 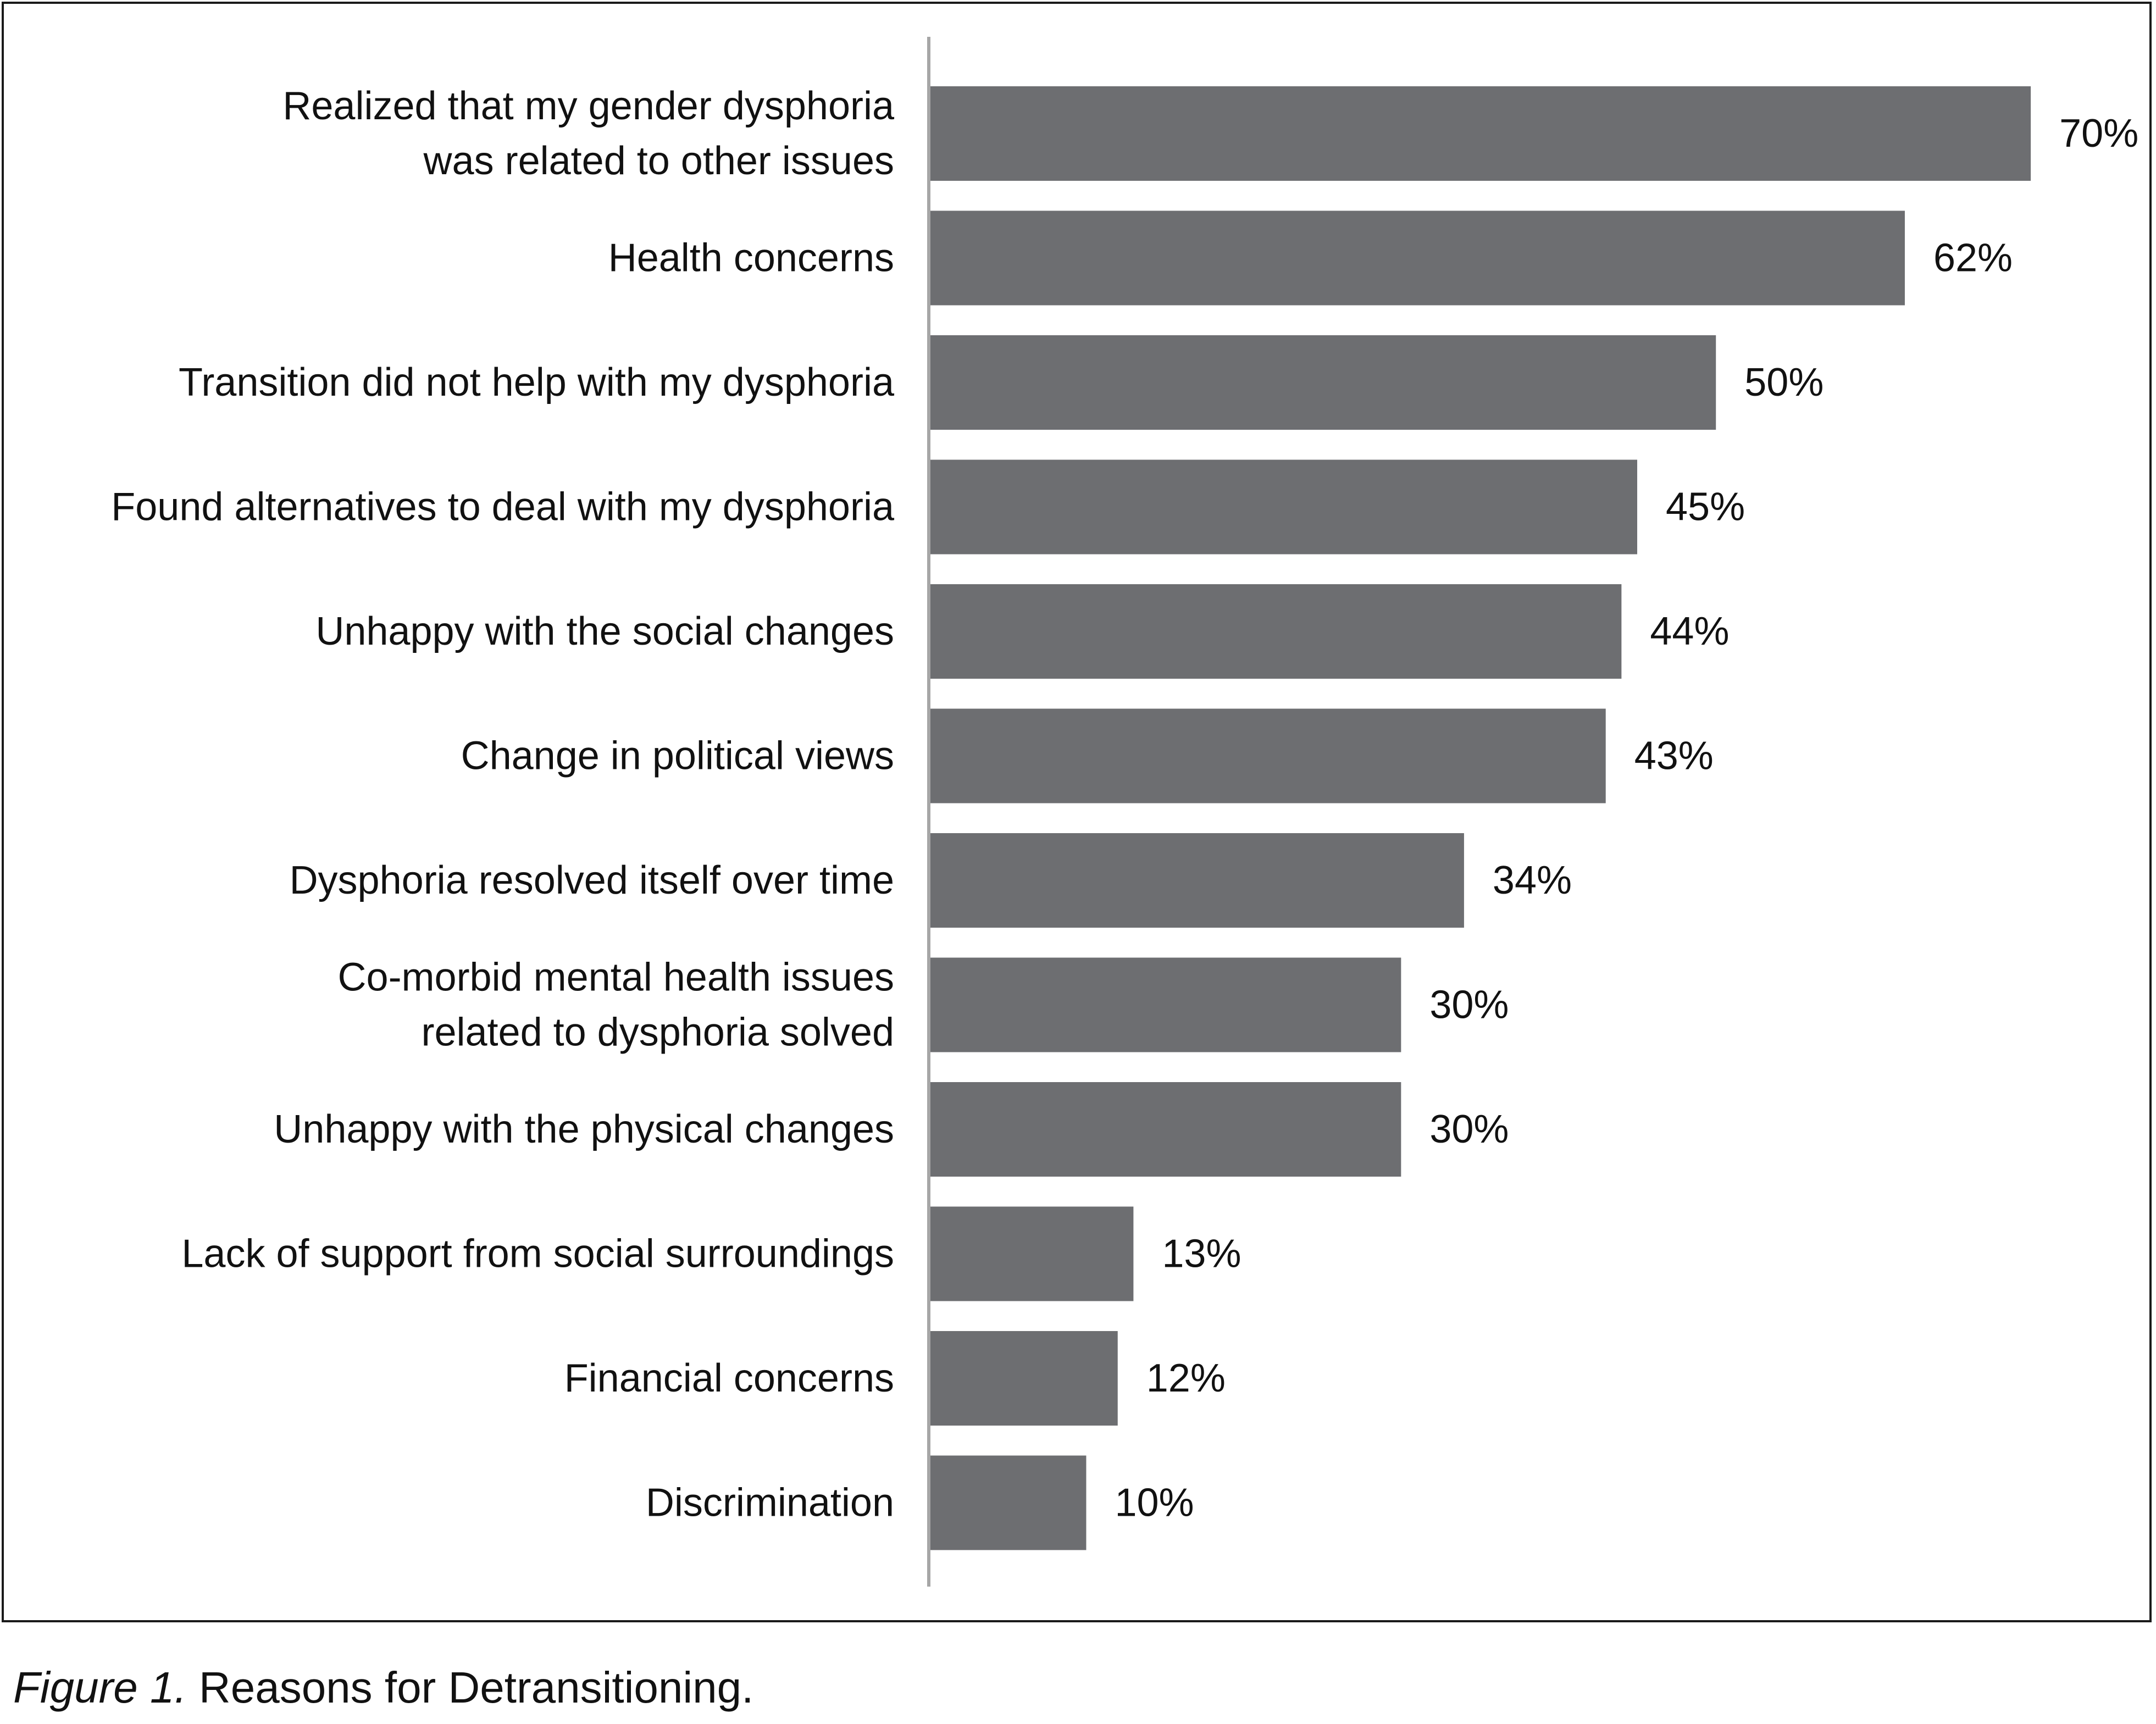 What do you see at coordinates (659, 161) in the screenshot?
I see `category-label: was related to other issues` at bounding box center [659, 161].